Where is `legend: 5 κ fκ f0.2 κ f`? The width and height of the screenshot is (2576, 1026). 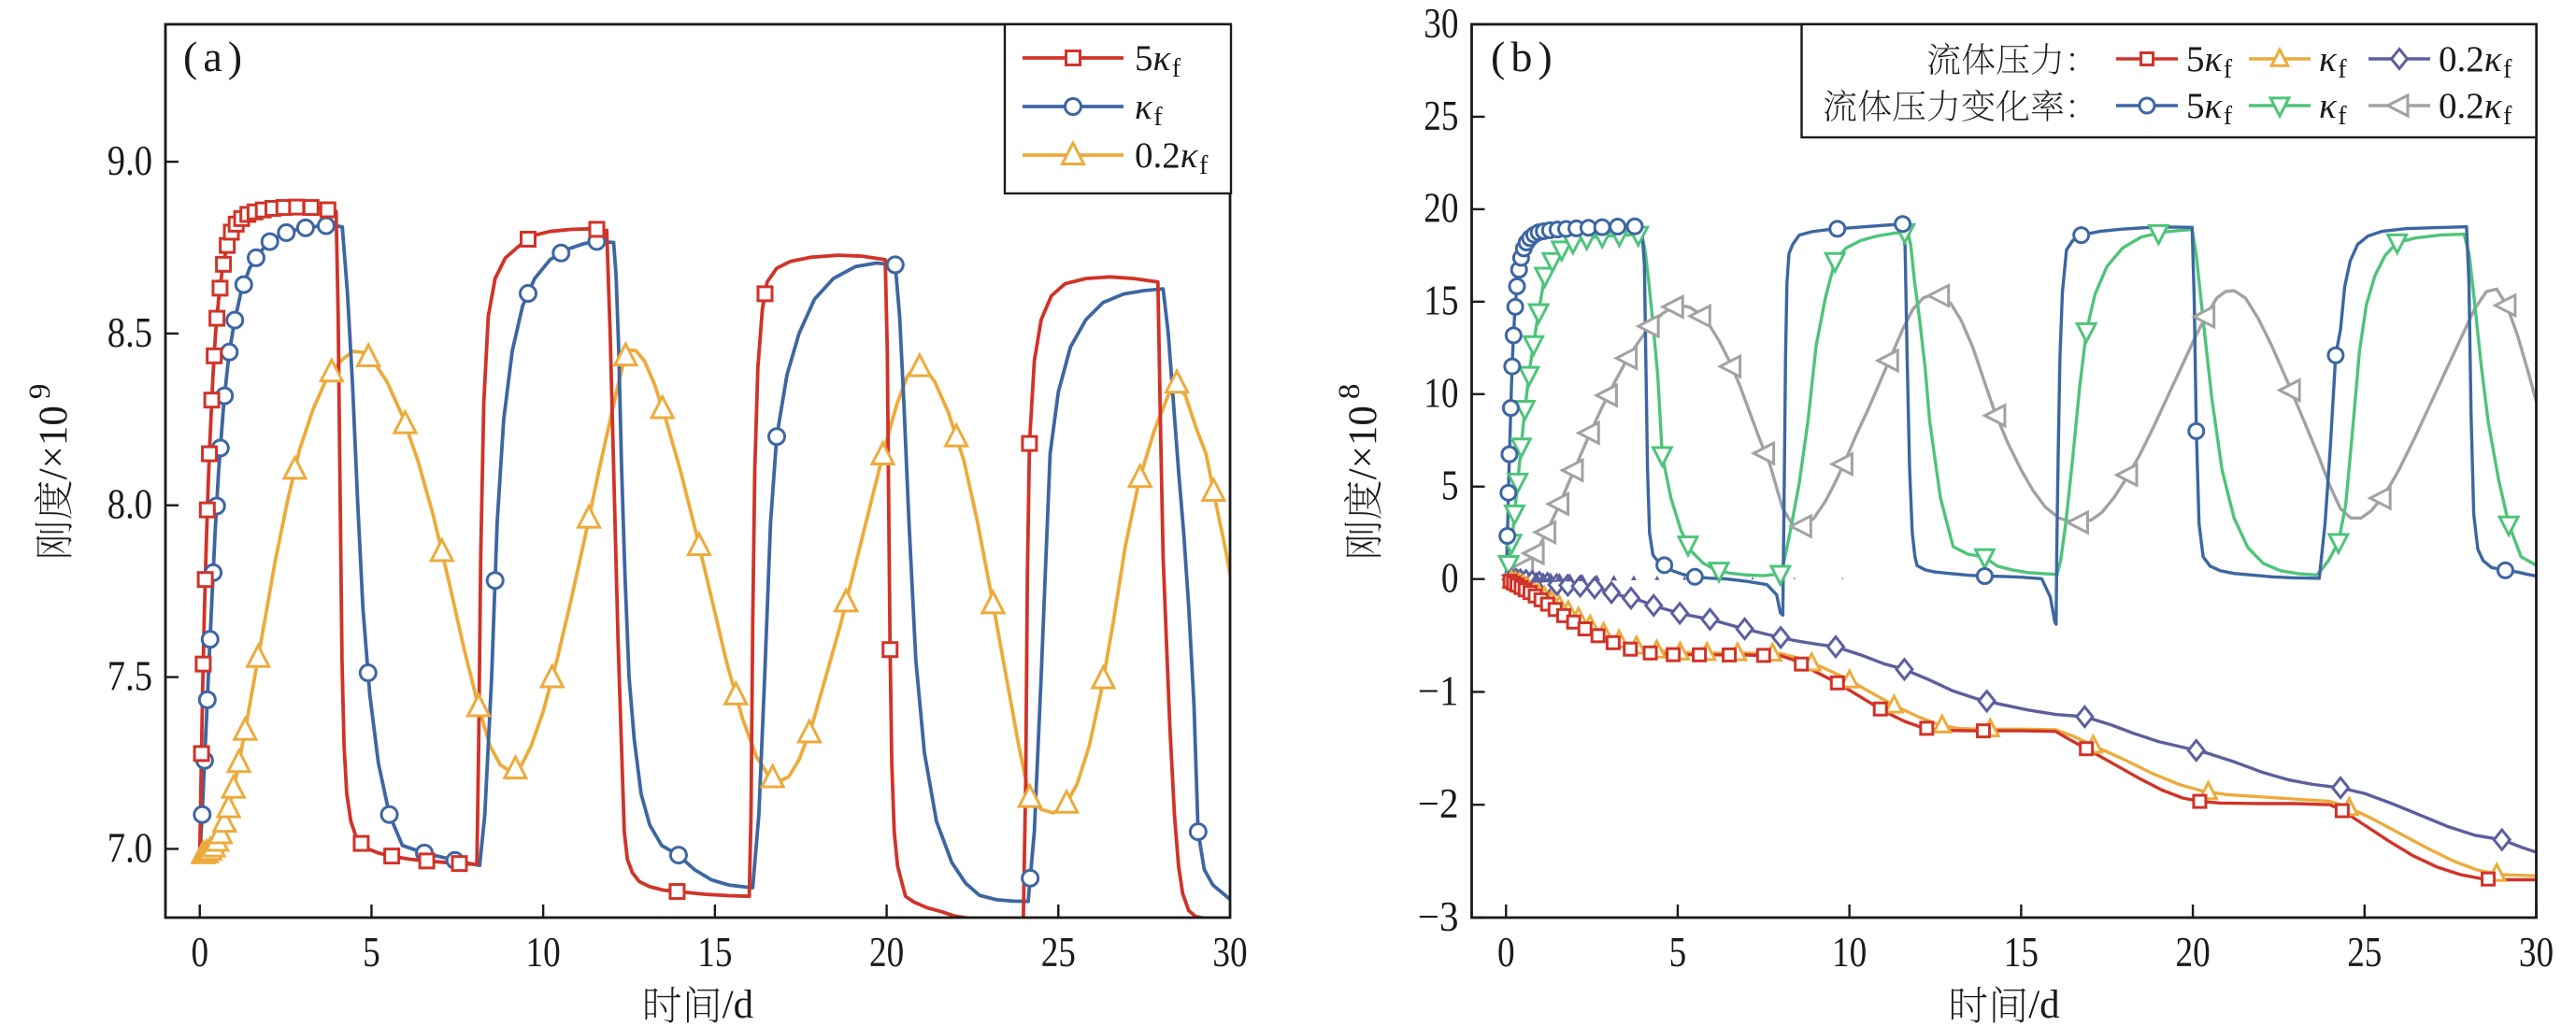
legend: 5 κ fκ f0.2 κ f is located at coordinates (1118, 109).